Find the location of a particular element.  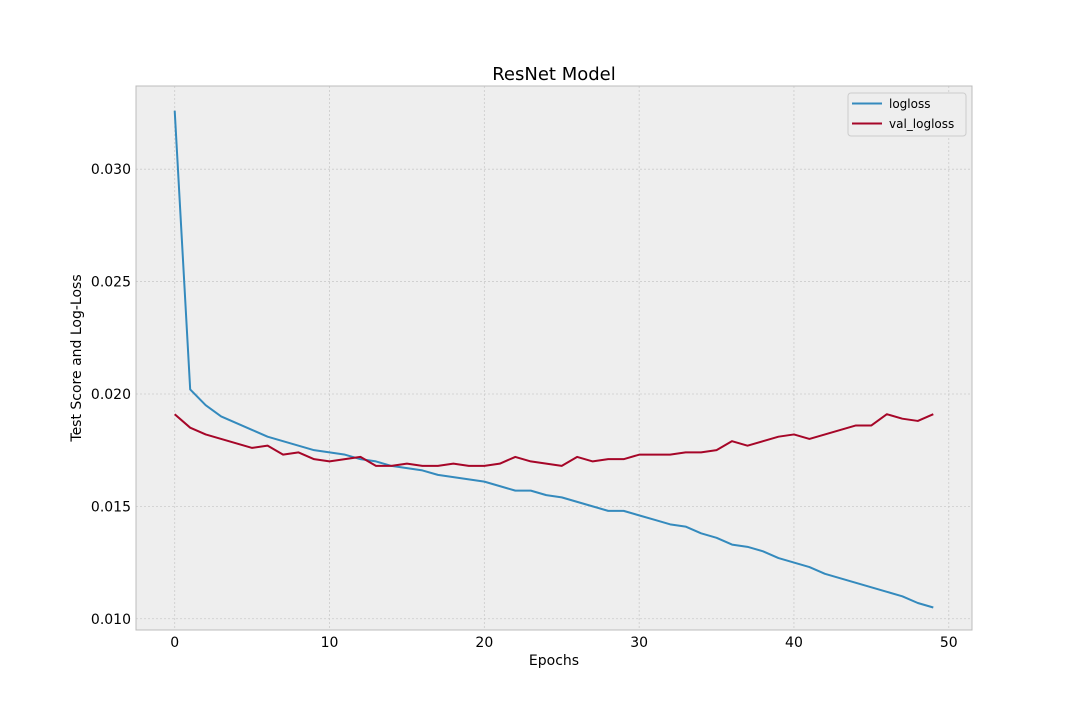

y-tick-label: 0.030 is located at coordinates (111, 170).